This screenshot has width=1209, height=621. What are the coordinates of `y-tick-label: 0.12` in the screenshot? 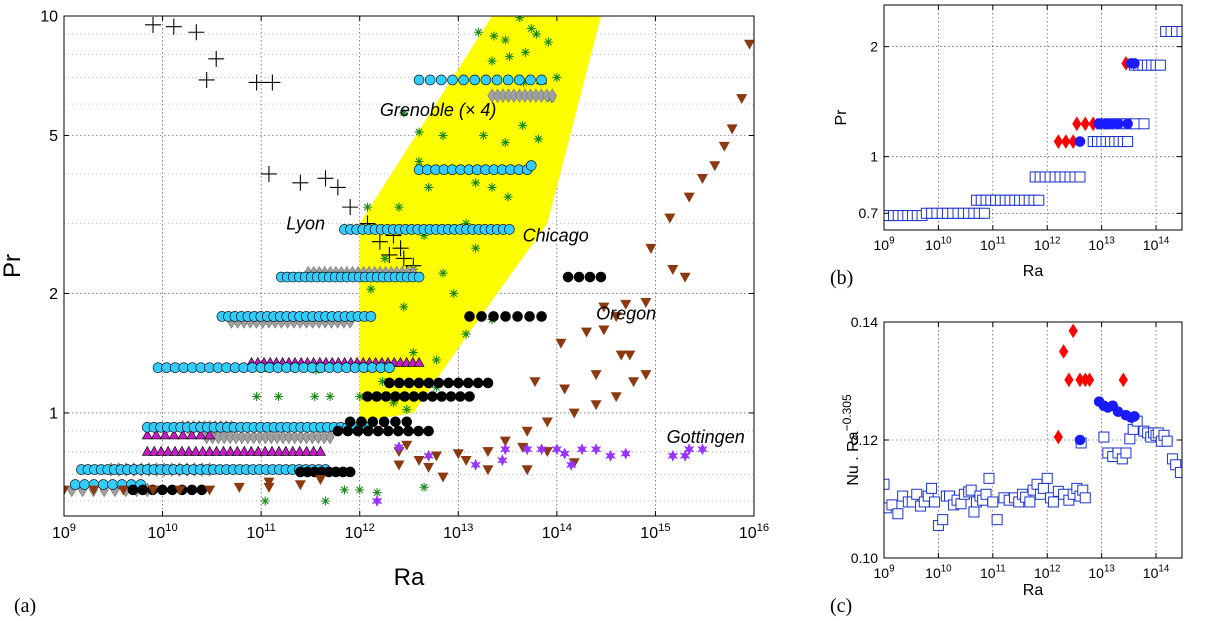 It's located at (864, 440).